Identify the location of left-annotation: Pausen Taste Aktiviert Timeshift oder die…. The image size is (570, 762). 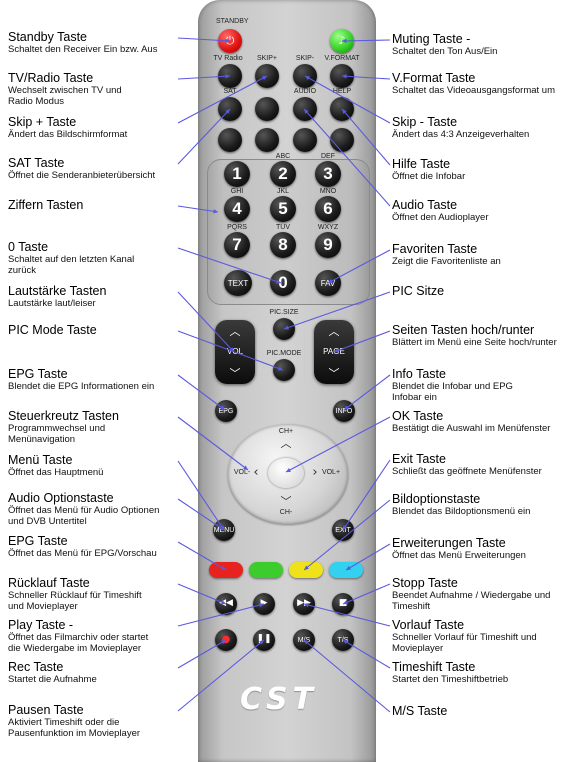
(74, 721).